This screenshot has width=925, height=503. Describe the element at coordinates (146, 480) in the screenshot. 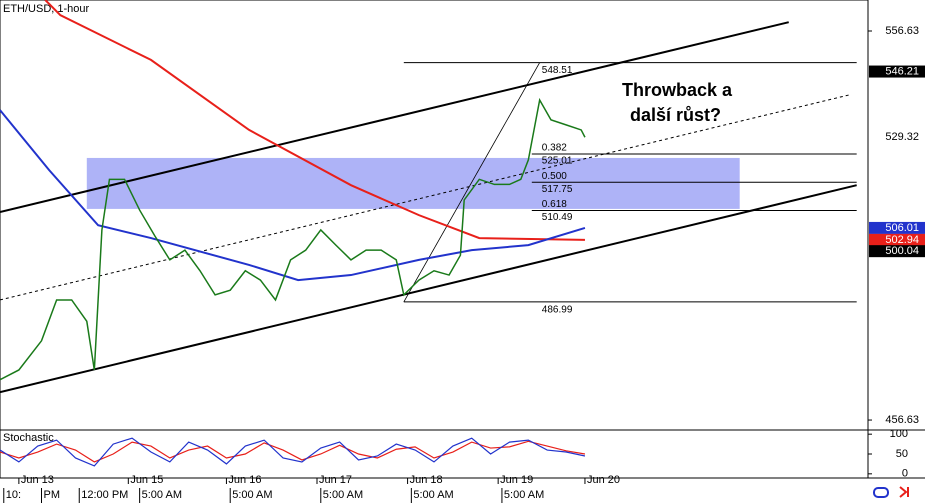

I see `x-tick-label: Jun 15` at that location.